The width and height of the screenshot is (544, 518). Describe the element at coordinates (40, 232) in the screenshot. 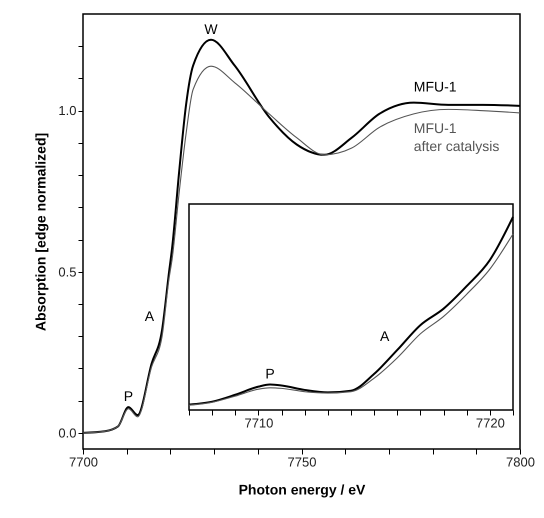

I see `y-axis-title: Absorption [edge normalized]` at that location.